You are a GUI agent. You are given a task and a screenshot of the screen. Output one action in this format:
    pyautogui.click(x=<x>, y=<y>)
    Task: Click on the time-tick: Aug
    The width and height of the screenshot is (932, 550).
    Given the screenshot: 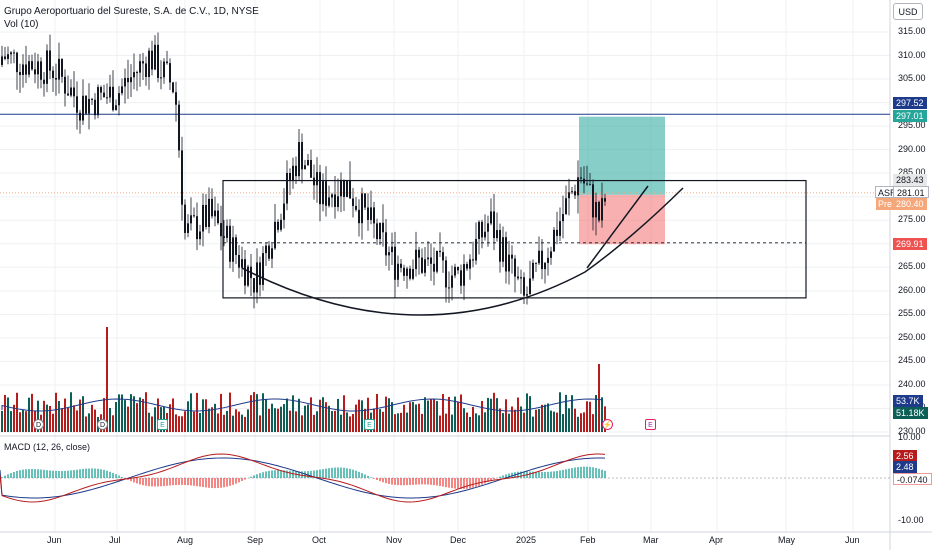 What is the action you would take?
    pyautogui.click(x=185, y=540)
    